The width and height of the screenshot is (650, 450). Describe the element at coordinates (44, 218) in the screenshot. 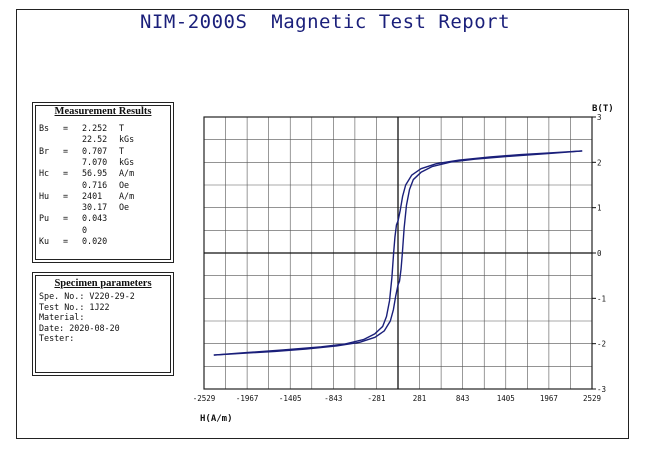

I see `result-name: Pu` at that location.